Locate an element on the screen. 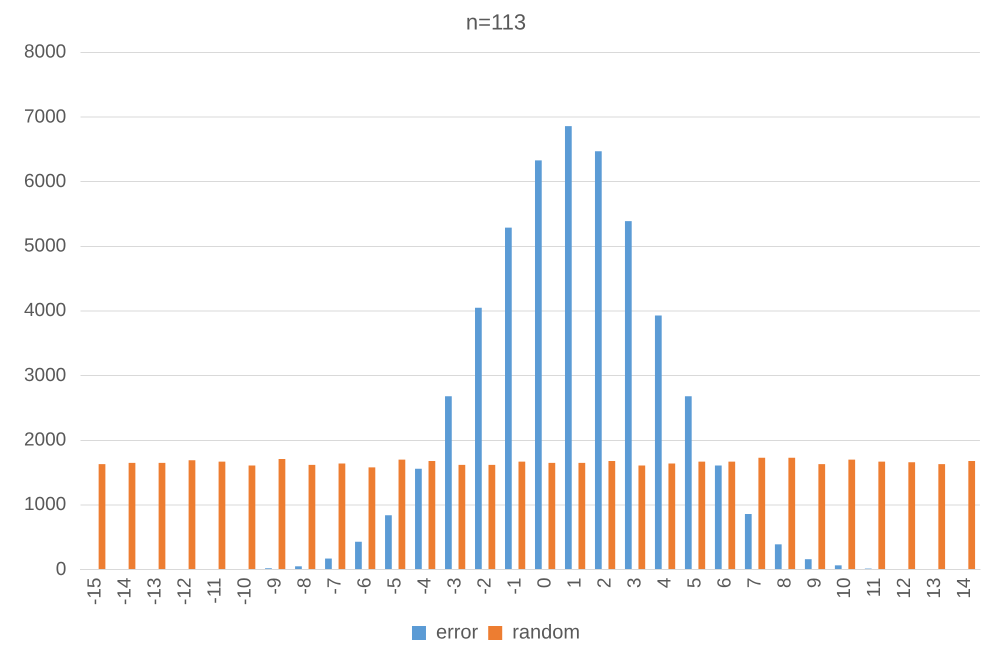 The height and width of the screenshot is (657, 996). y-tick-label: 5000 is located at coordinates (45, 246).